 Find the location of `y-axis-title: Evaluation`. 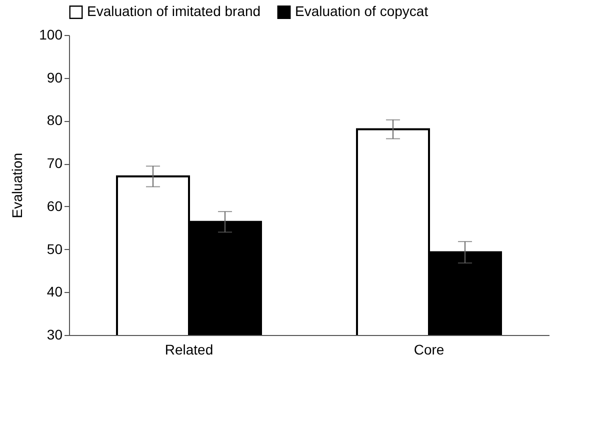

y-axis-title: Evaluation is located at coordinates (17, 185).